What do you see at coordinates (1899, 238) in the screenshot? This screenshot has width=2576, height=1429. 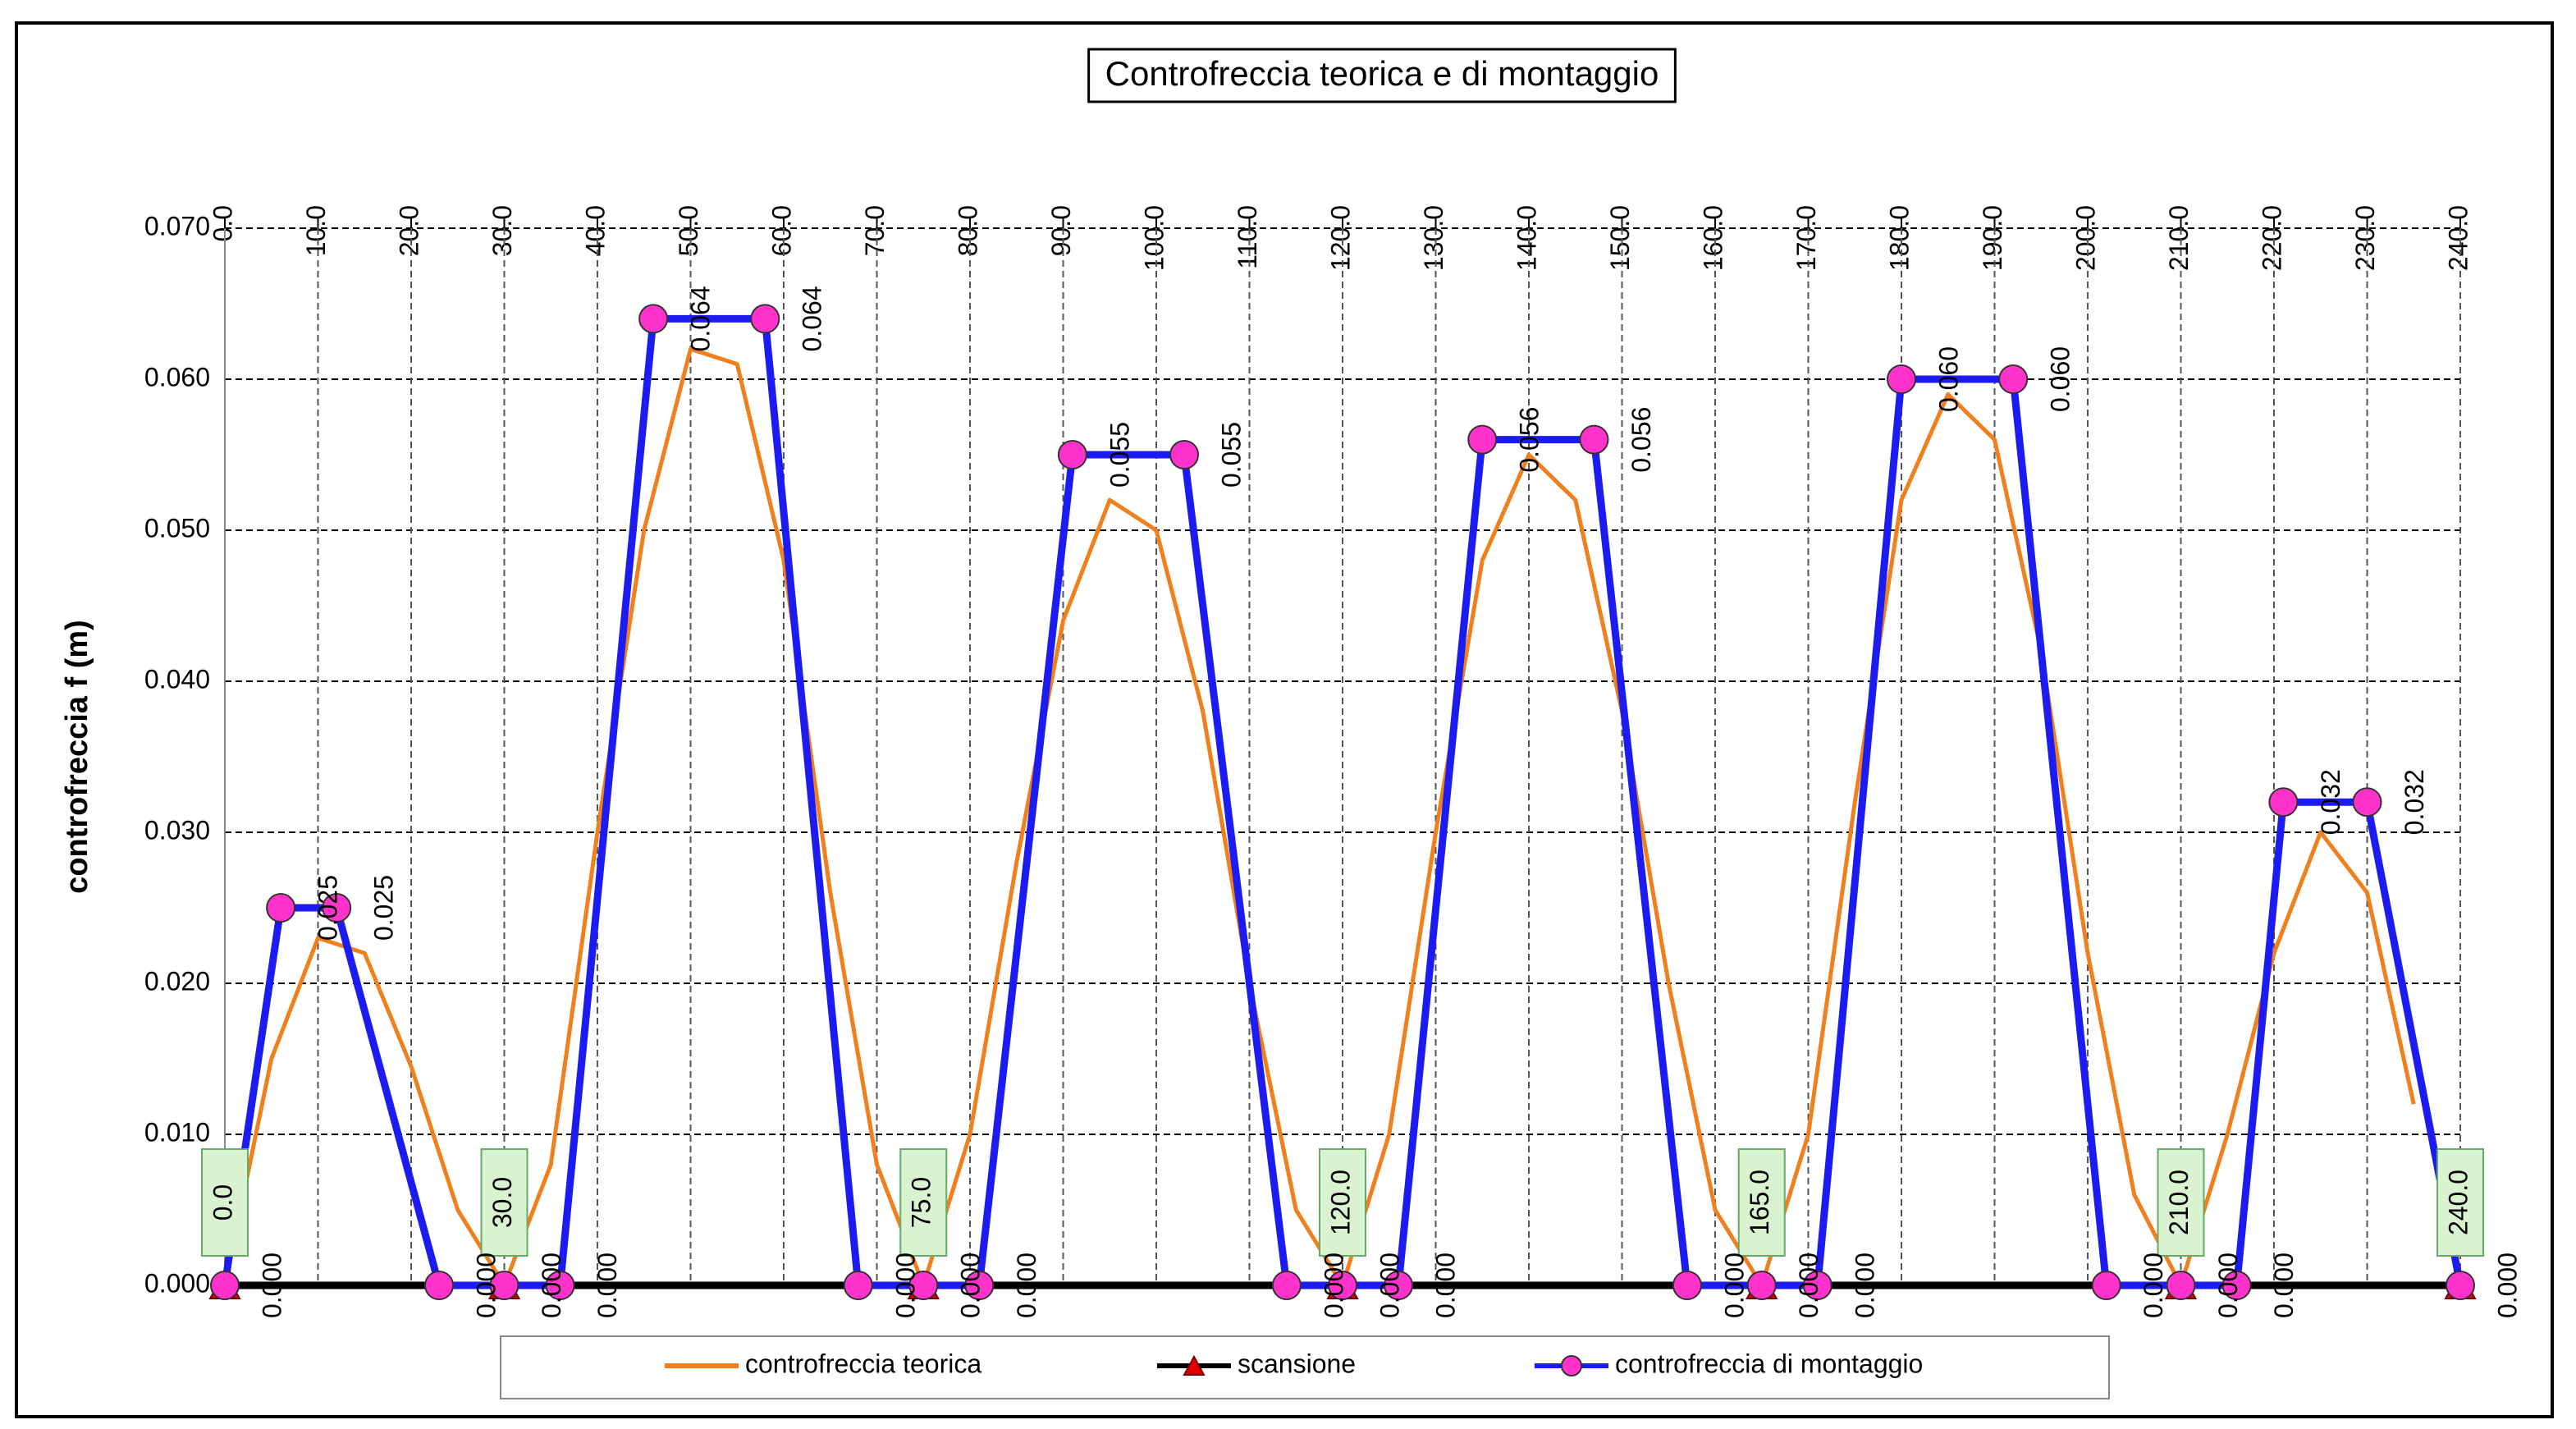 I see `x-tick-label: 180.0` at bounding box center [1899, 238].